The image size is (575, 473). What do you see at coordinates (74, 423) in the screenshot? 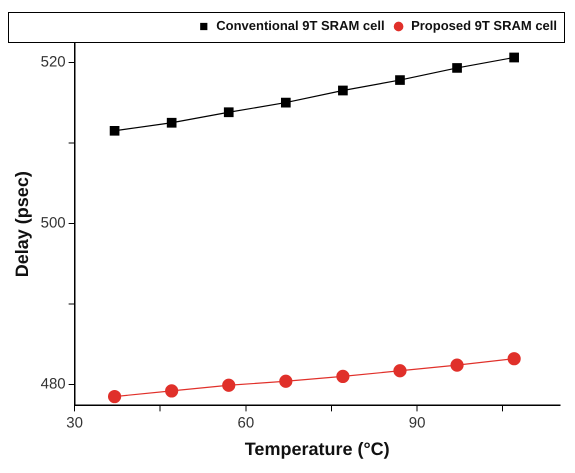
I see `x-tick-label: 30` at bounding box center [74, 423].